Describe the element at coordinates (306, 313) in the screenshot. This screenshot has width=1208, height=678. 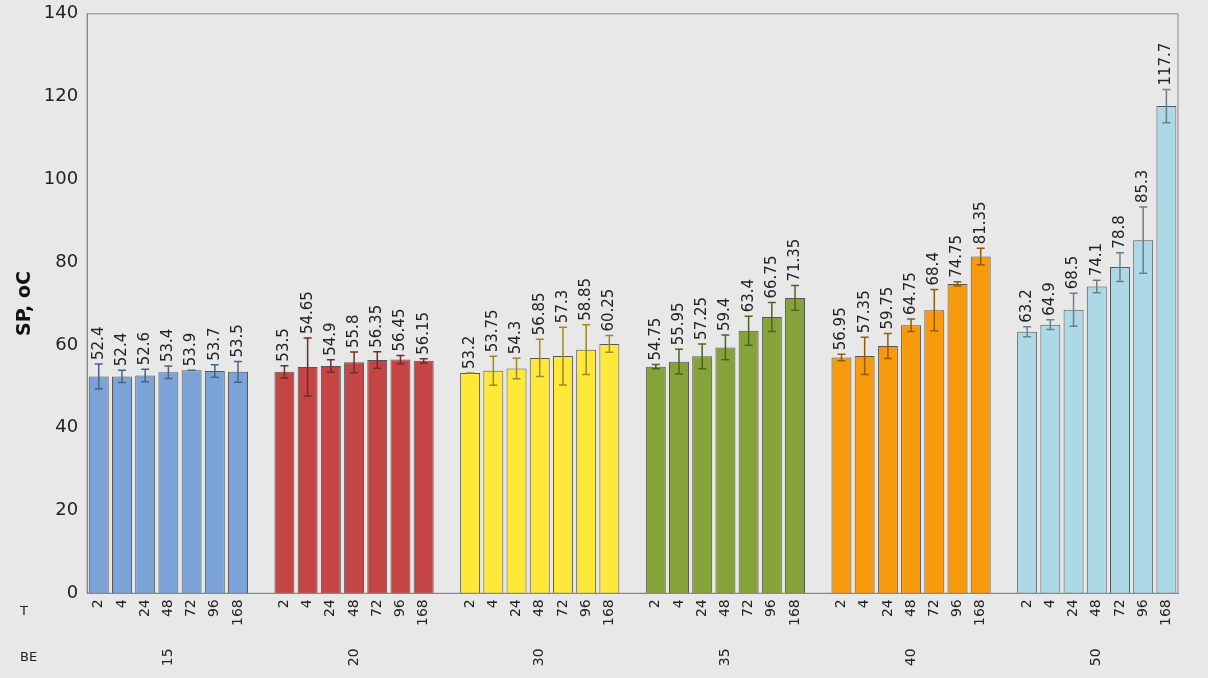
I see `data-label: 54.65` at that location.